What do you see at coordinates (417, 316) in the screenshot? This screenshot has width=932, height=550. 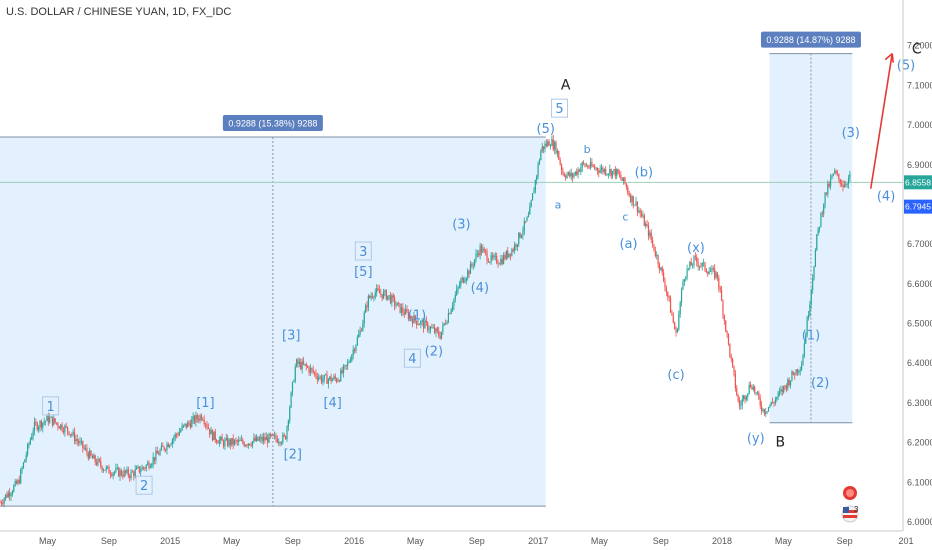 I see `wave-label: (1)` at bounding box center [417, 316].